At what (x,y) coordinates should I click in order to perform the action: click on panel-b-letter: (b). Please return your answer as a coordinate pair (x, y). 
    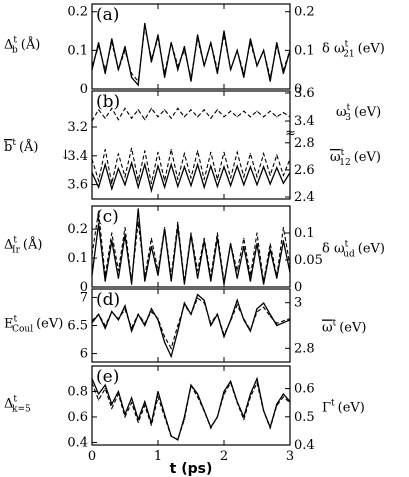
    Looking at the image, I should click on (108, 102).